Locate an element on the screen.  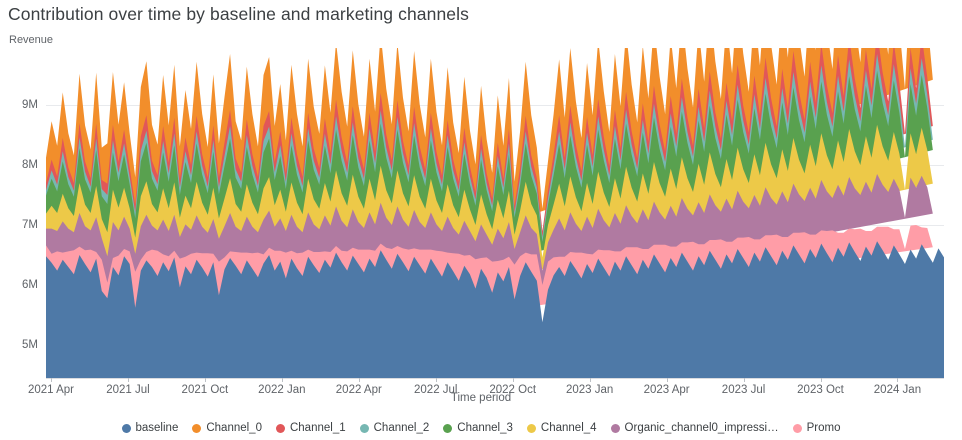
chart-subtitle: Revenue is located at coordinates (31, 40).